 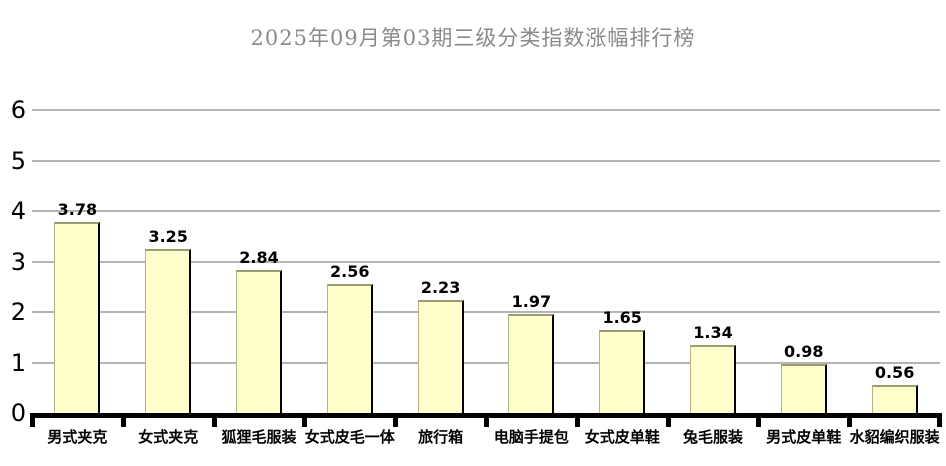 What do you see at coordinates (77, 437) in the screenshot?
I see `x-axis-category-label: 男式夹克` at bounding box center [77, 437].